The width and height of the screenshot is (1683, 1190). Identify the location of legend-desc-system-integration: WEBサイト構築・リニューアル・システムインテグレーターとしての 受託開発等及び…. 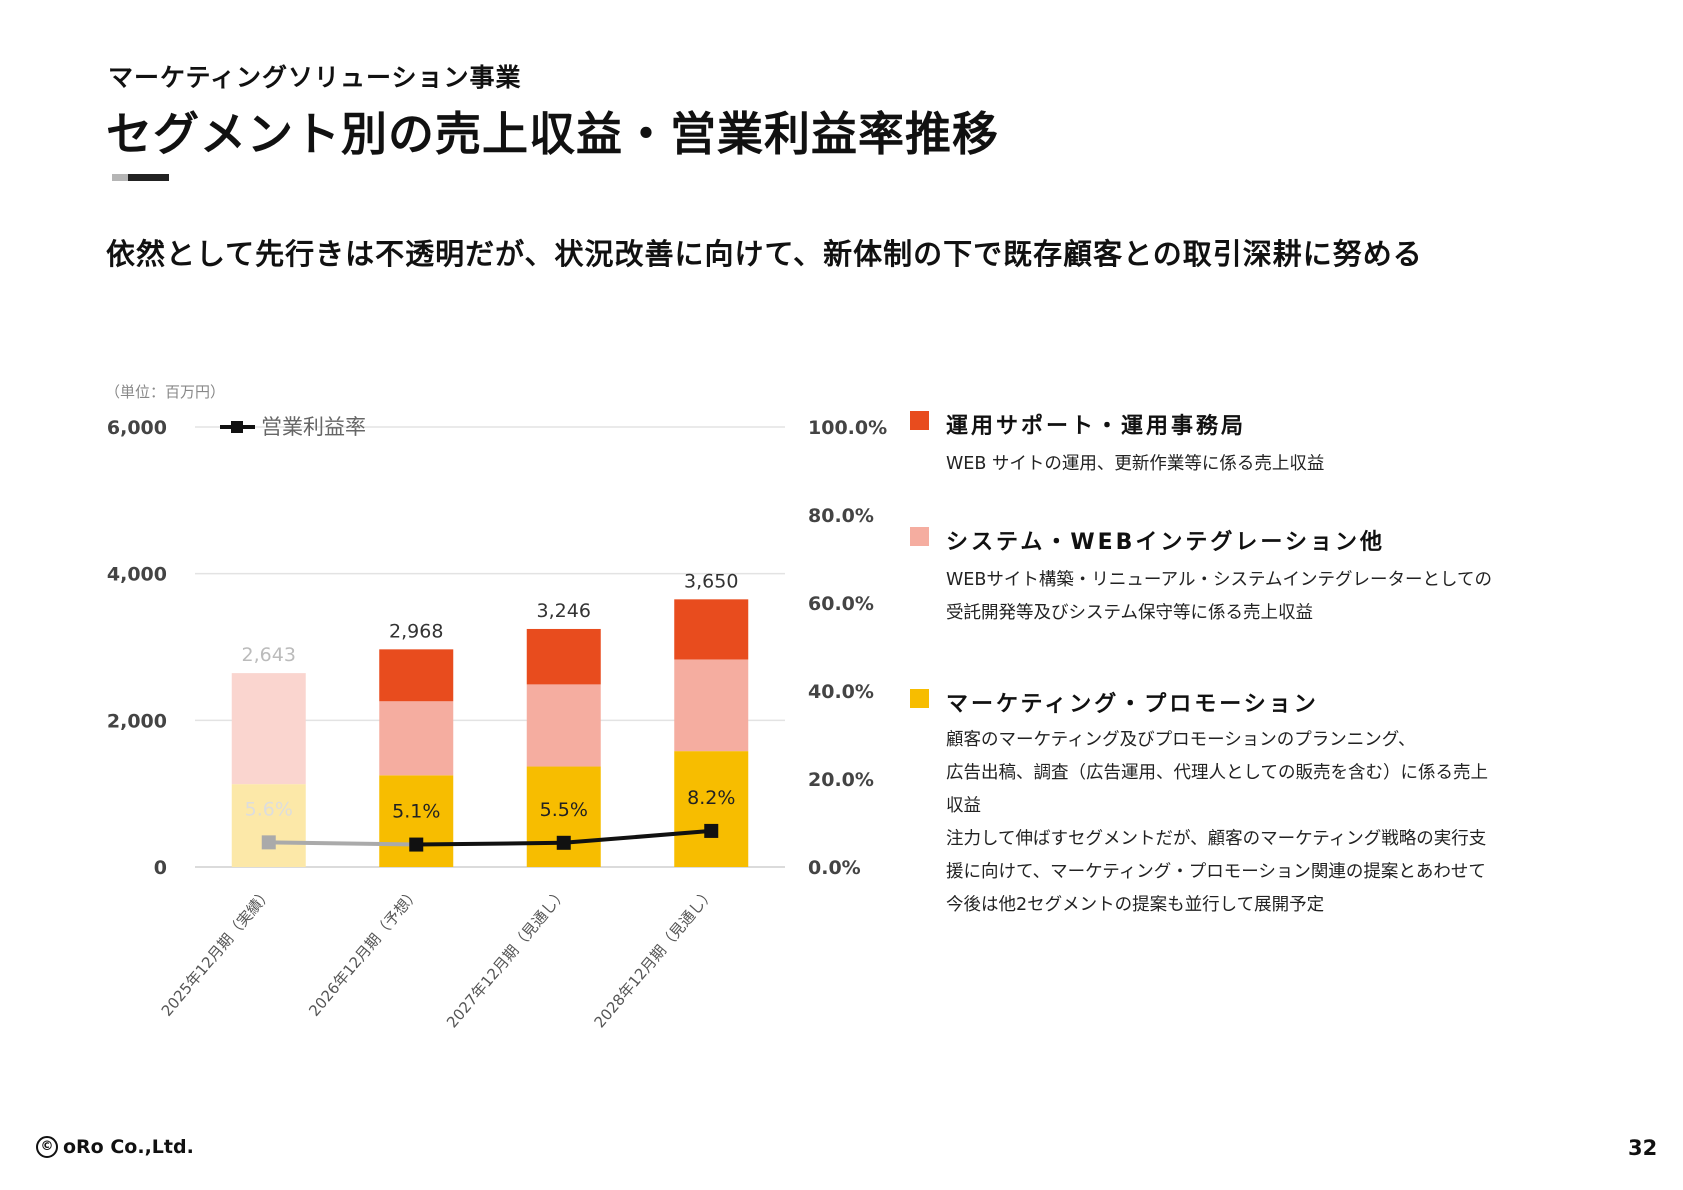
(1271, 597).